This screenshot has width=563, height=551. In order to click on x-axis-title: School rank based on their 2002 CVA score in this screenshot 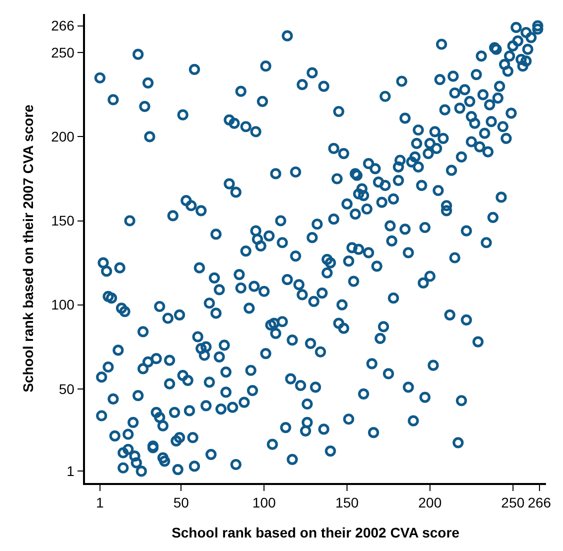, I will do `click(316, 532)`.